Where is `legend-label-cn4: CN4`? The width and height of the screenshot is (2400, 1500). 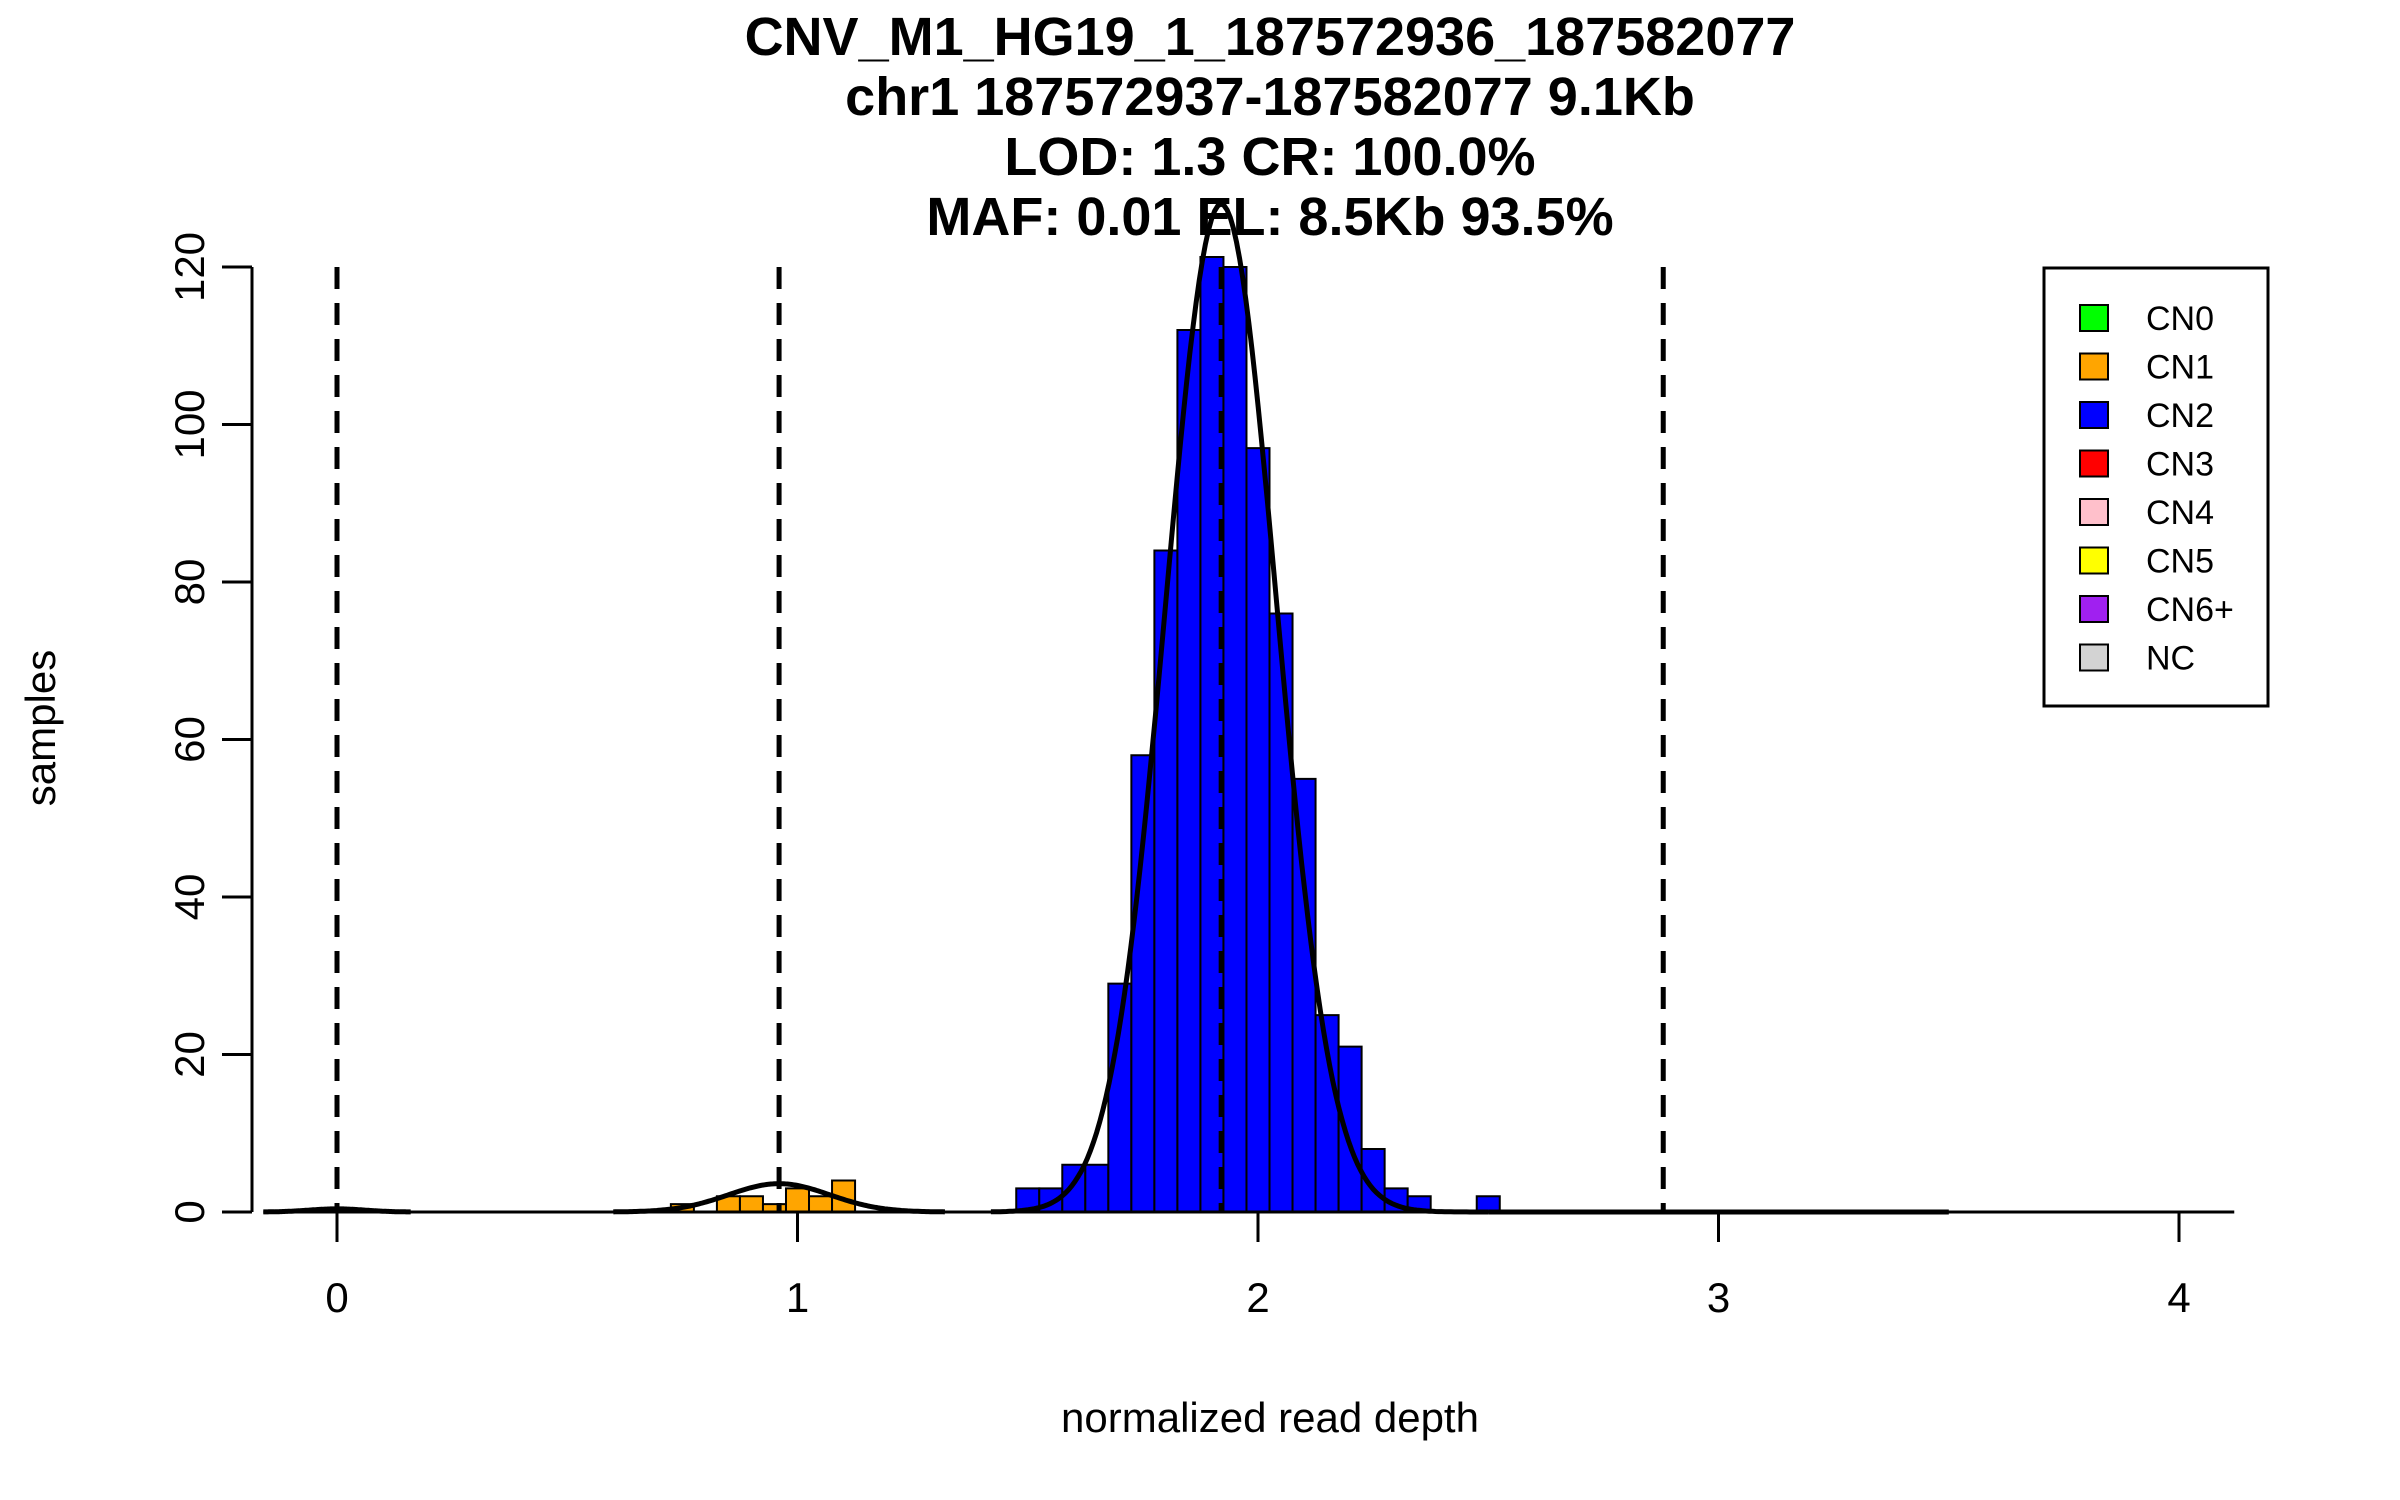
legend-label-cn4: CN4 is located at coordinates (2180, 513).